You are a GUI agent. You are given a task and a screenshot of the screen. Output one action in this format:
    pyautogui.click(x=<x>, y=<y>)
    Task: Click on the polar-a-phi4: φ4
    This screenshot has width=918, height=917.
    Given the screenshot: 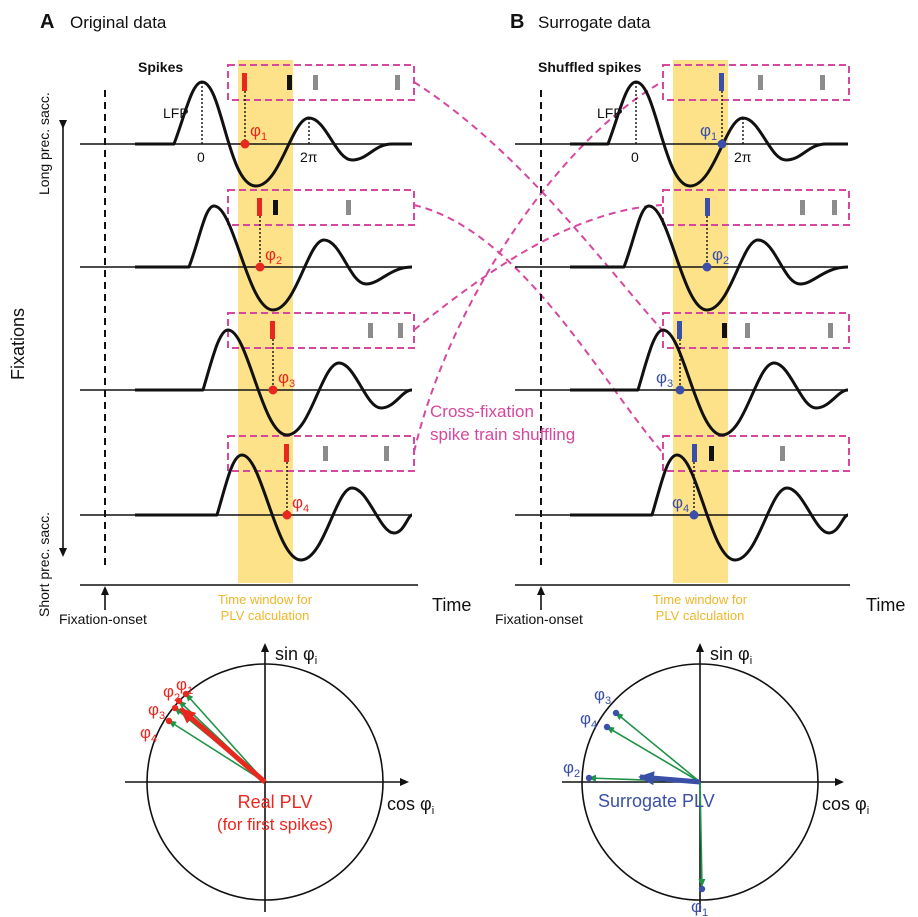 What is the action you would take?
    pyautogui.click(x=148, y=734)
    